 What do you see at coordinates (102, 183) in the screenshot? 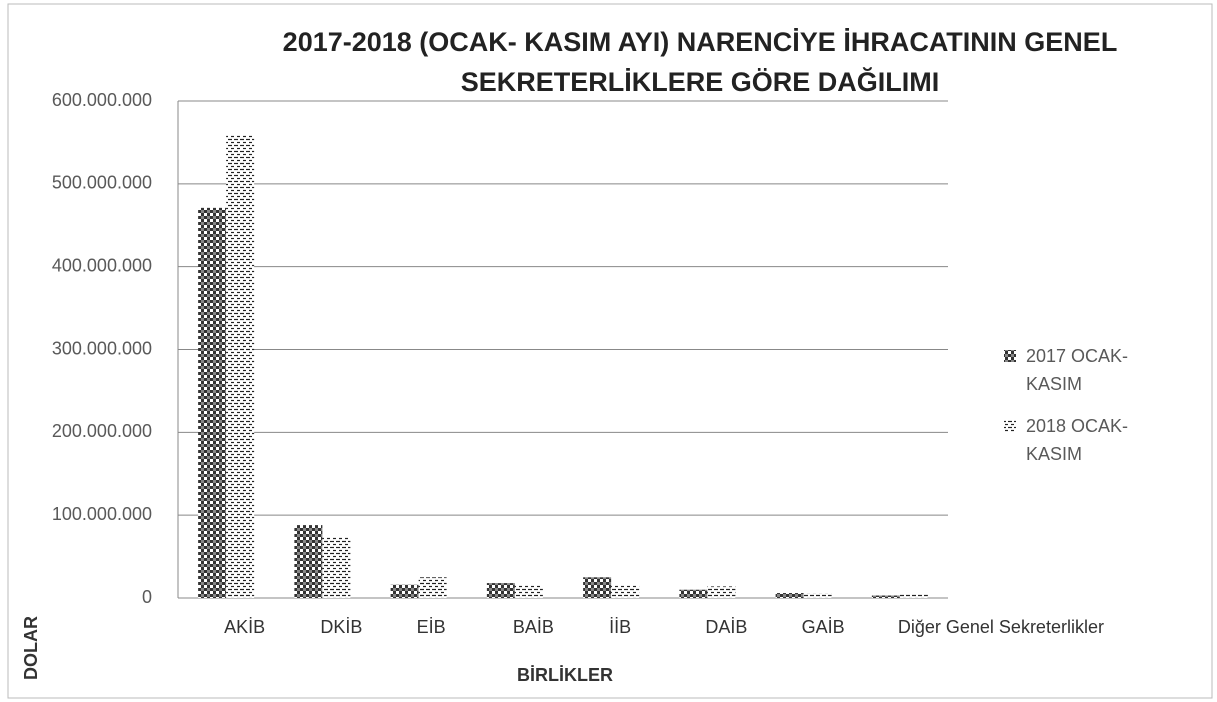
I see `y-tick-label: 500.000.000` at bounding box center [102, 183].